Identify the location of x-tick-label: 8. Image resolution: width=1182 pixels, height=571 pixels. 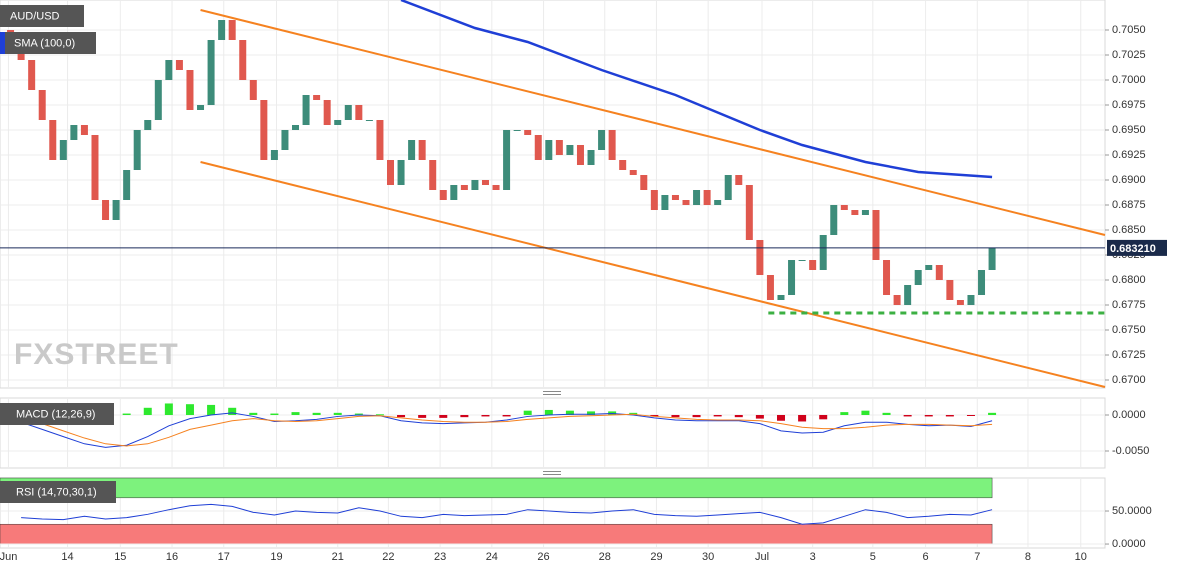
(1028, 557).